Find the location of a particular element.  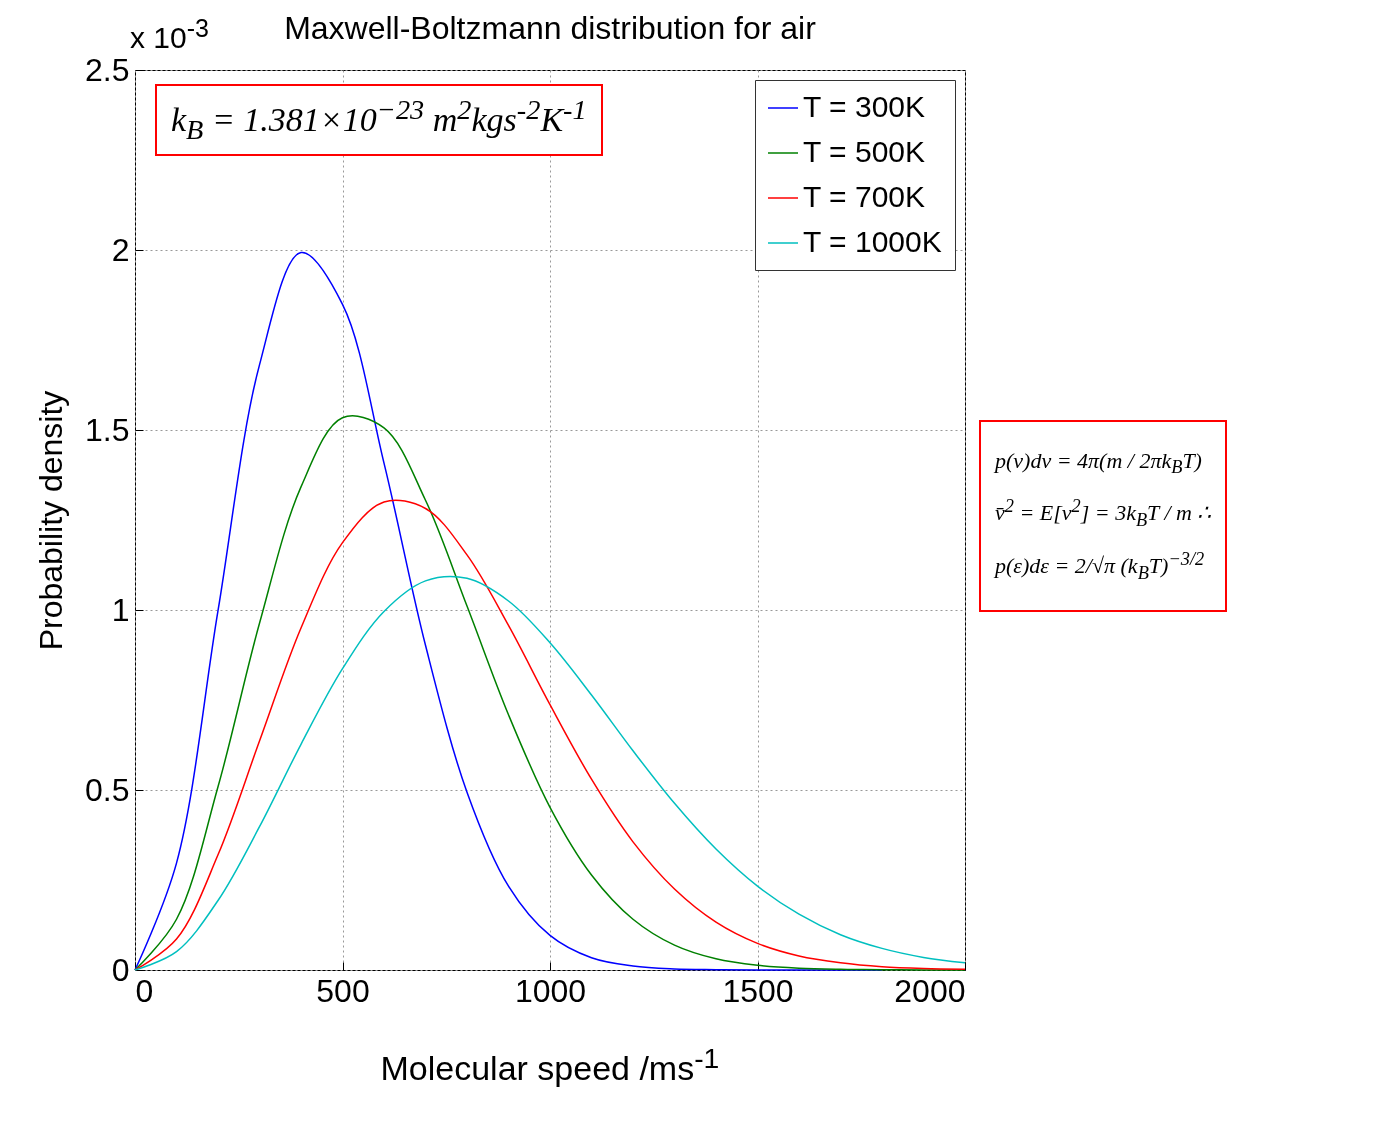

x-tick-label: 0 is located at coordinates (144, 990).